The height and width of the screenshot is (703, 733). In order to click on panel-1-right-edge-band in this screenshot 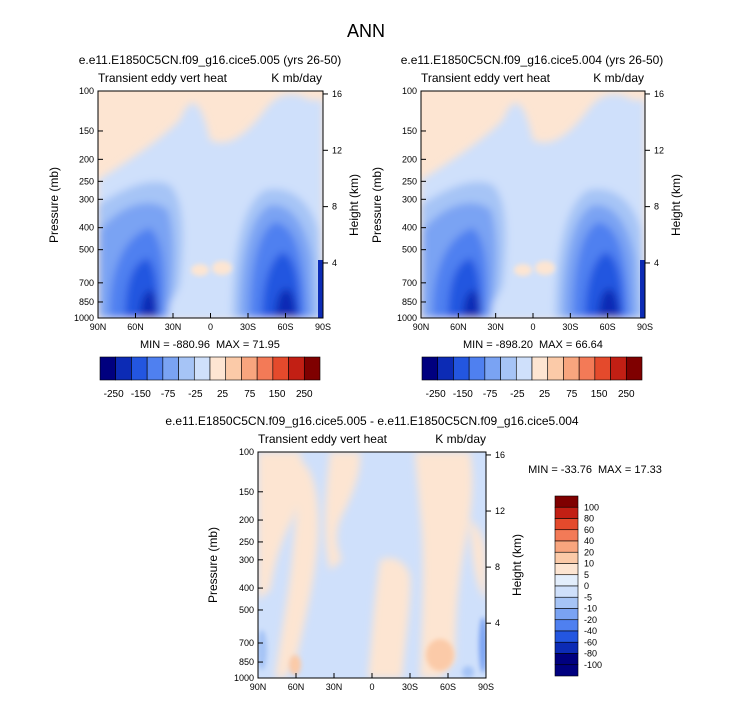, I will do `click(320, 289)`.